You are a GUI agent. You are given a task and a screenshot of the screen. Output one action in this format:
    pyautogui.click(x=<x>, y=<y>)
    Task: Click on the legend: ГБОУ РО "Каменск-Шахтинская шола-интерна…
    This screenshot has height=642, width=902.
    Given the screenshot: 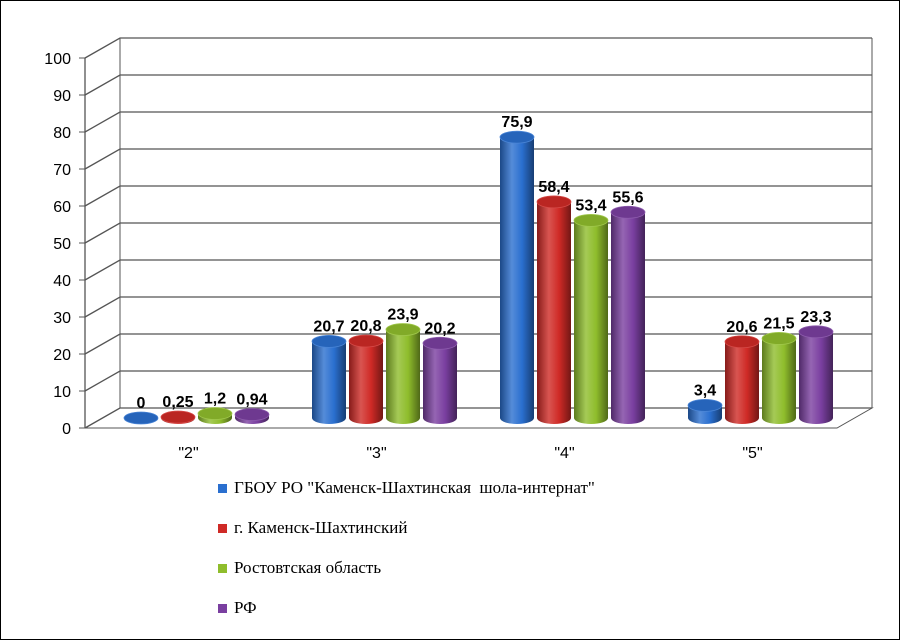 What is the action you would take?
    pyautogui.click(x=406, y=558)
    